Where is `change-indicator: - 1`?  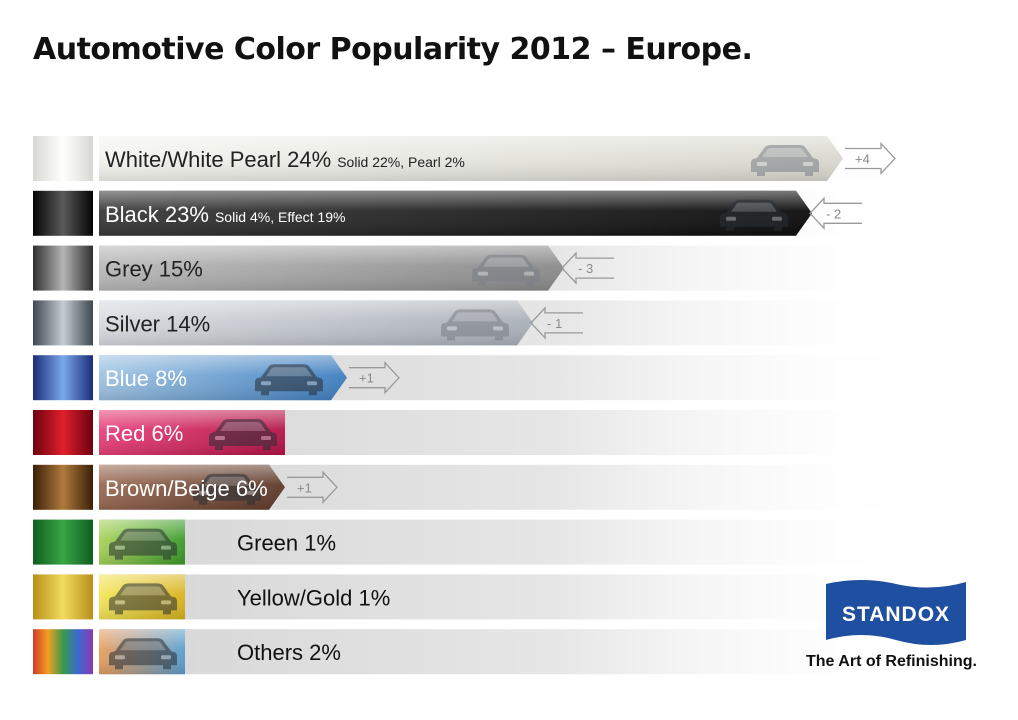
change-indicator: - 1 is located at coordinates (556, 323).